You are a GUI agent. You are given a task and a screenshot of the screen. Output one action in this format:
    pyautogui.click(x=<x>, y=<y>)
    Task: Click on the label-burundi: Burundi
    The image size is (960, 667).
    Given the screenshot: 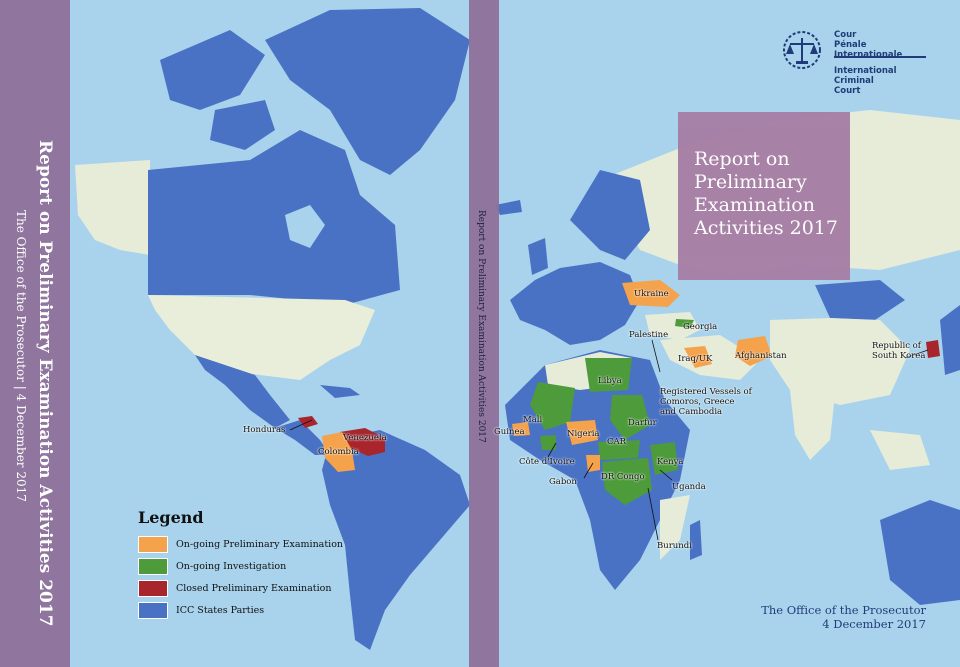 What is the action you would take?
    pyautogui.click(x=674, y=546)
    